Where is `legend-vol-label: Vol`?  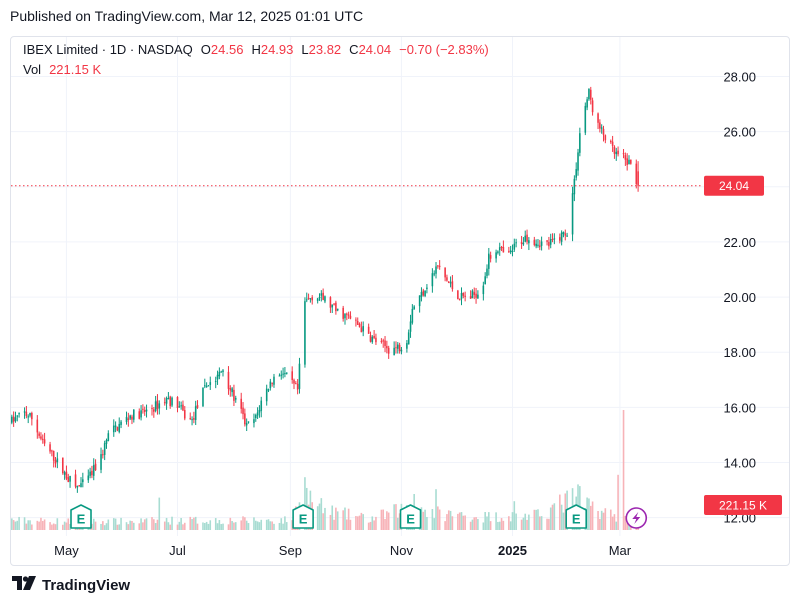 legend-vol-label: Vol is located at coordinates (32, 69).